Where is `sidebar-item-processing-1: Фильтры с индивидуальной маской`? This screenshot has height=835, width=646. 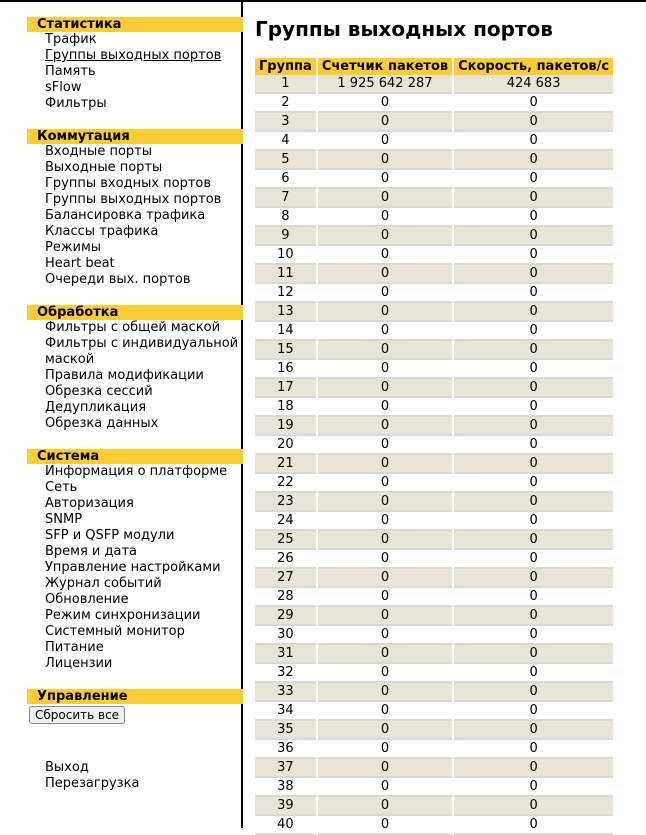
sidebar-item-processing-1: Фильтры с индивидуальной маской is located at coordinates (142, 351).